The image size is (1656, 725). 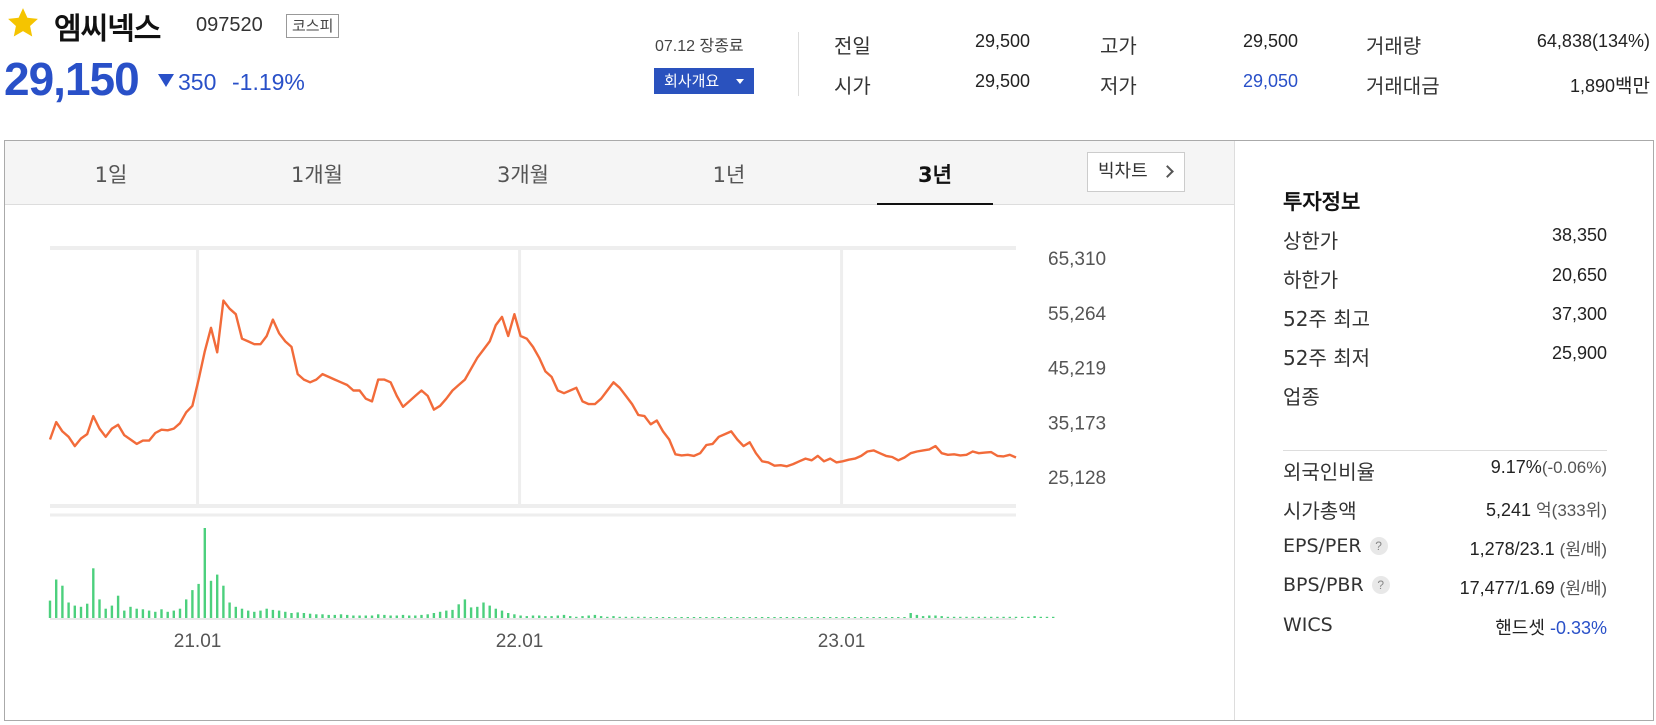 I want to click on high-value: 29,500, so click(x=1270, y=41).